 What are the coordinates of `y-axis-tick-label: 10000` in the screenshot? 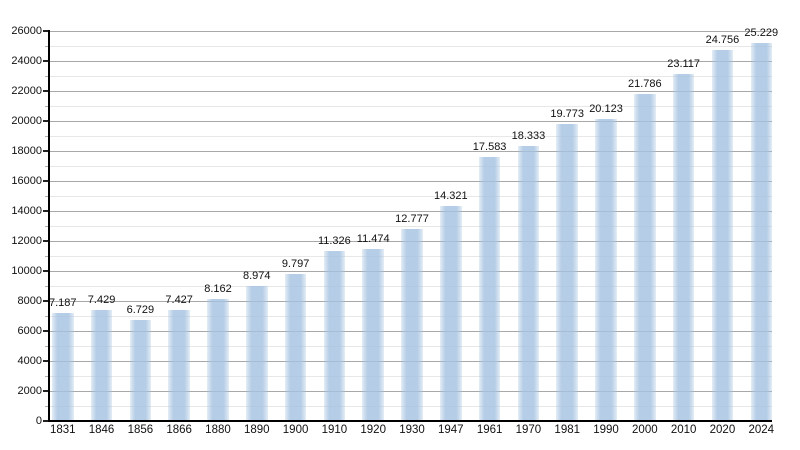 It's located at (26, 271).